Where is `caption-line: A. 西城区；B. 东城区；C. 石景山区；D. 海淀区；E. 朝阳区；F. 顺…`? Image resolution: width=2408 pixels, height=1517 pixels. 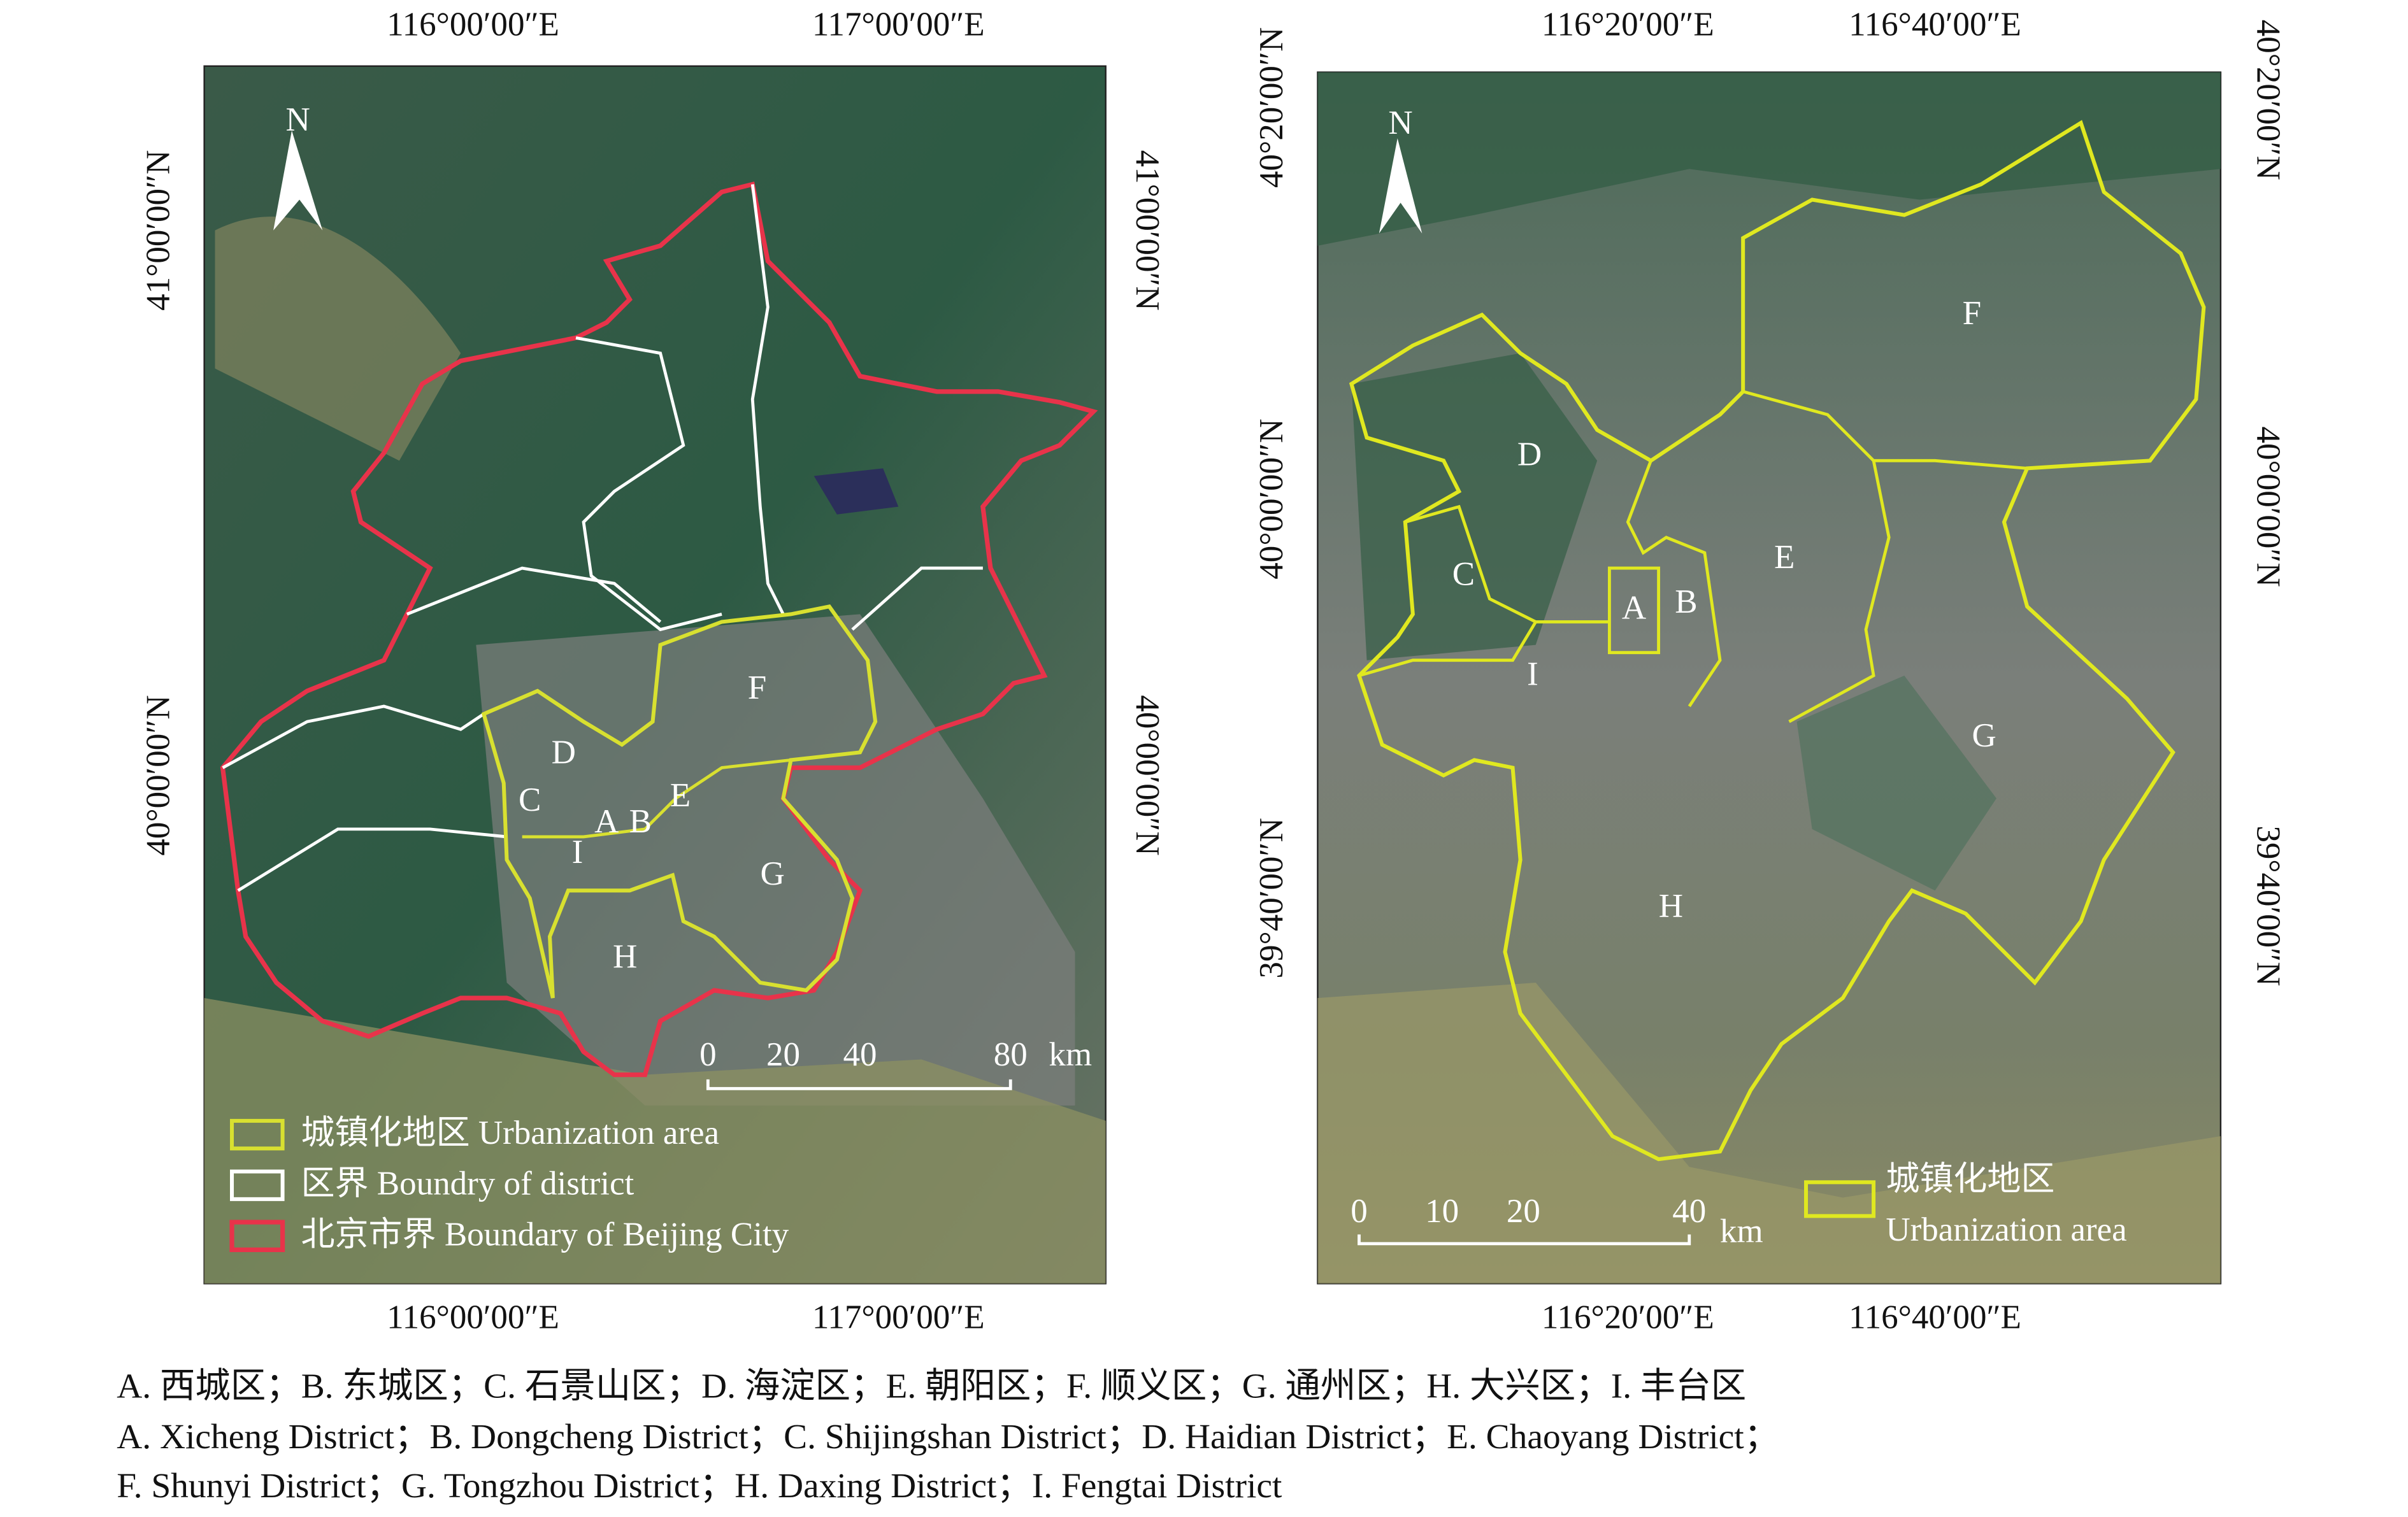 caption-line: A. 西城区；B. 东城区；C. 石景山区；D. 海淀区；E. 朝阳区；F. 顺… is located at coordinates (931, 1386).